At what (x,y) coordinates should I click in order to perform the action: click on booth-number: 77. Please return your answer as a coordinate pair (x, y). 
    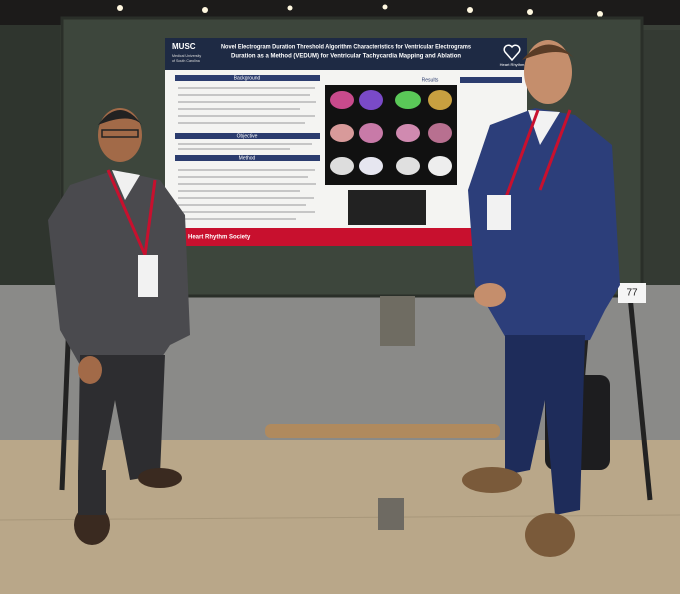
    Looking at the image, I should click on (632, 293).